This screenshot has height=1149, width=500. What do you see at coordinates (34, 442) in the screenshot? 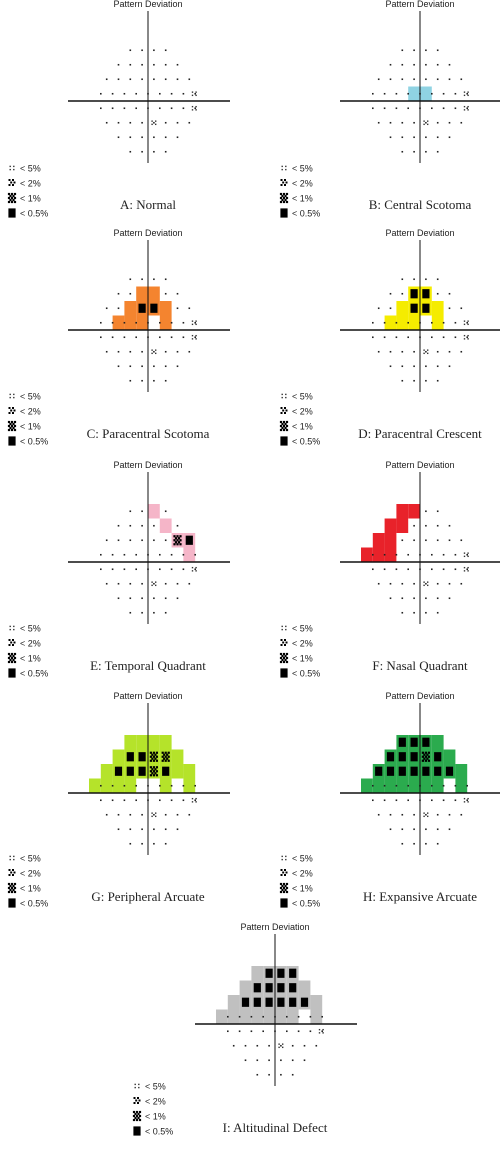
I see `legend-label: < 0.5%` at bounding box center [34, 442].